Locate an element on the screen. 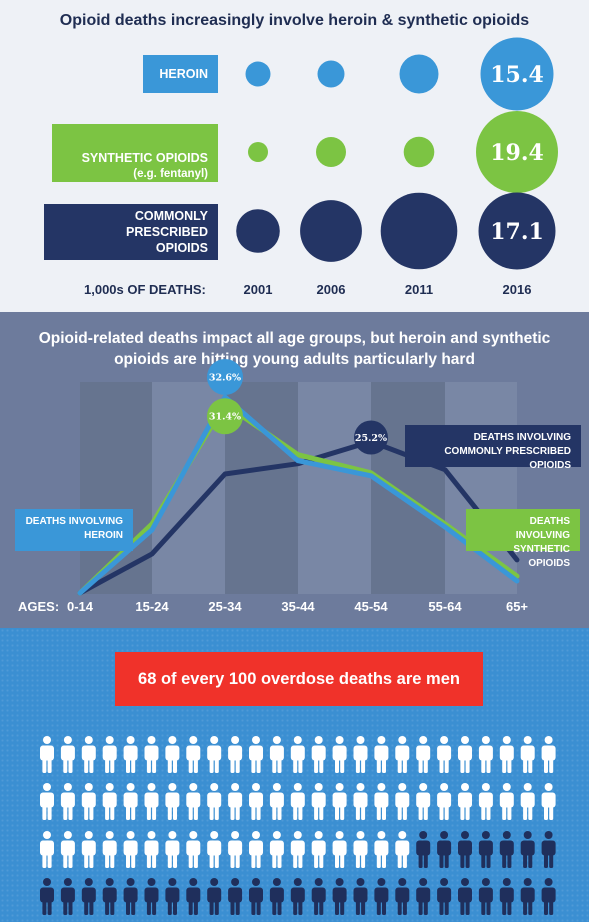  bubble-1-2011 is located at coordinates (419, 152).